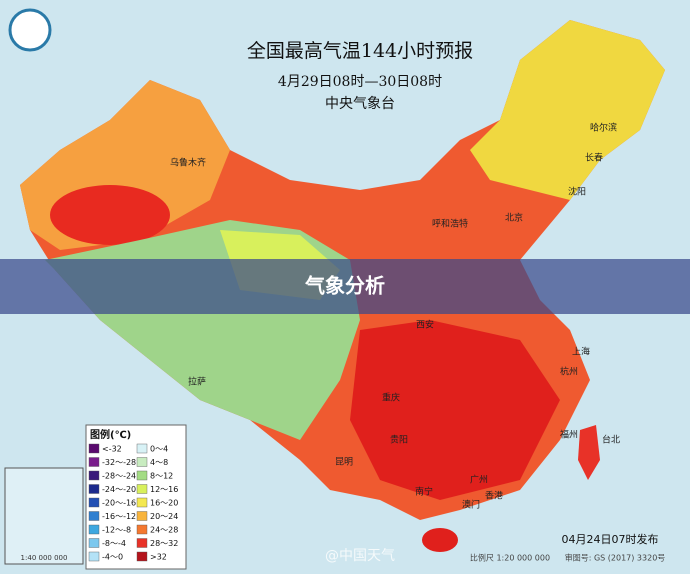 This screenshot has height=574, width=690. Describe the element at coordinates (360, 104) in the screenshot. I see `agency: 中央气象台` at that location.